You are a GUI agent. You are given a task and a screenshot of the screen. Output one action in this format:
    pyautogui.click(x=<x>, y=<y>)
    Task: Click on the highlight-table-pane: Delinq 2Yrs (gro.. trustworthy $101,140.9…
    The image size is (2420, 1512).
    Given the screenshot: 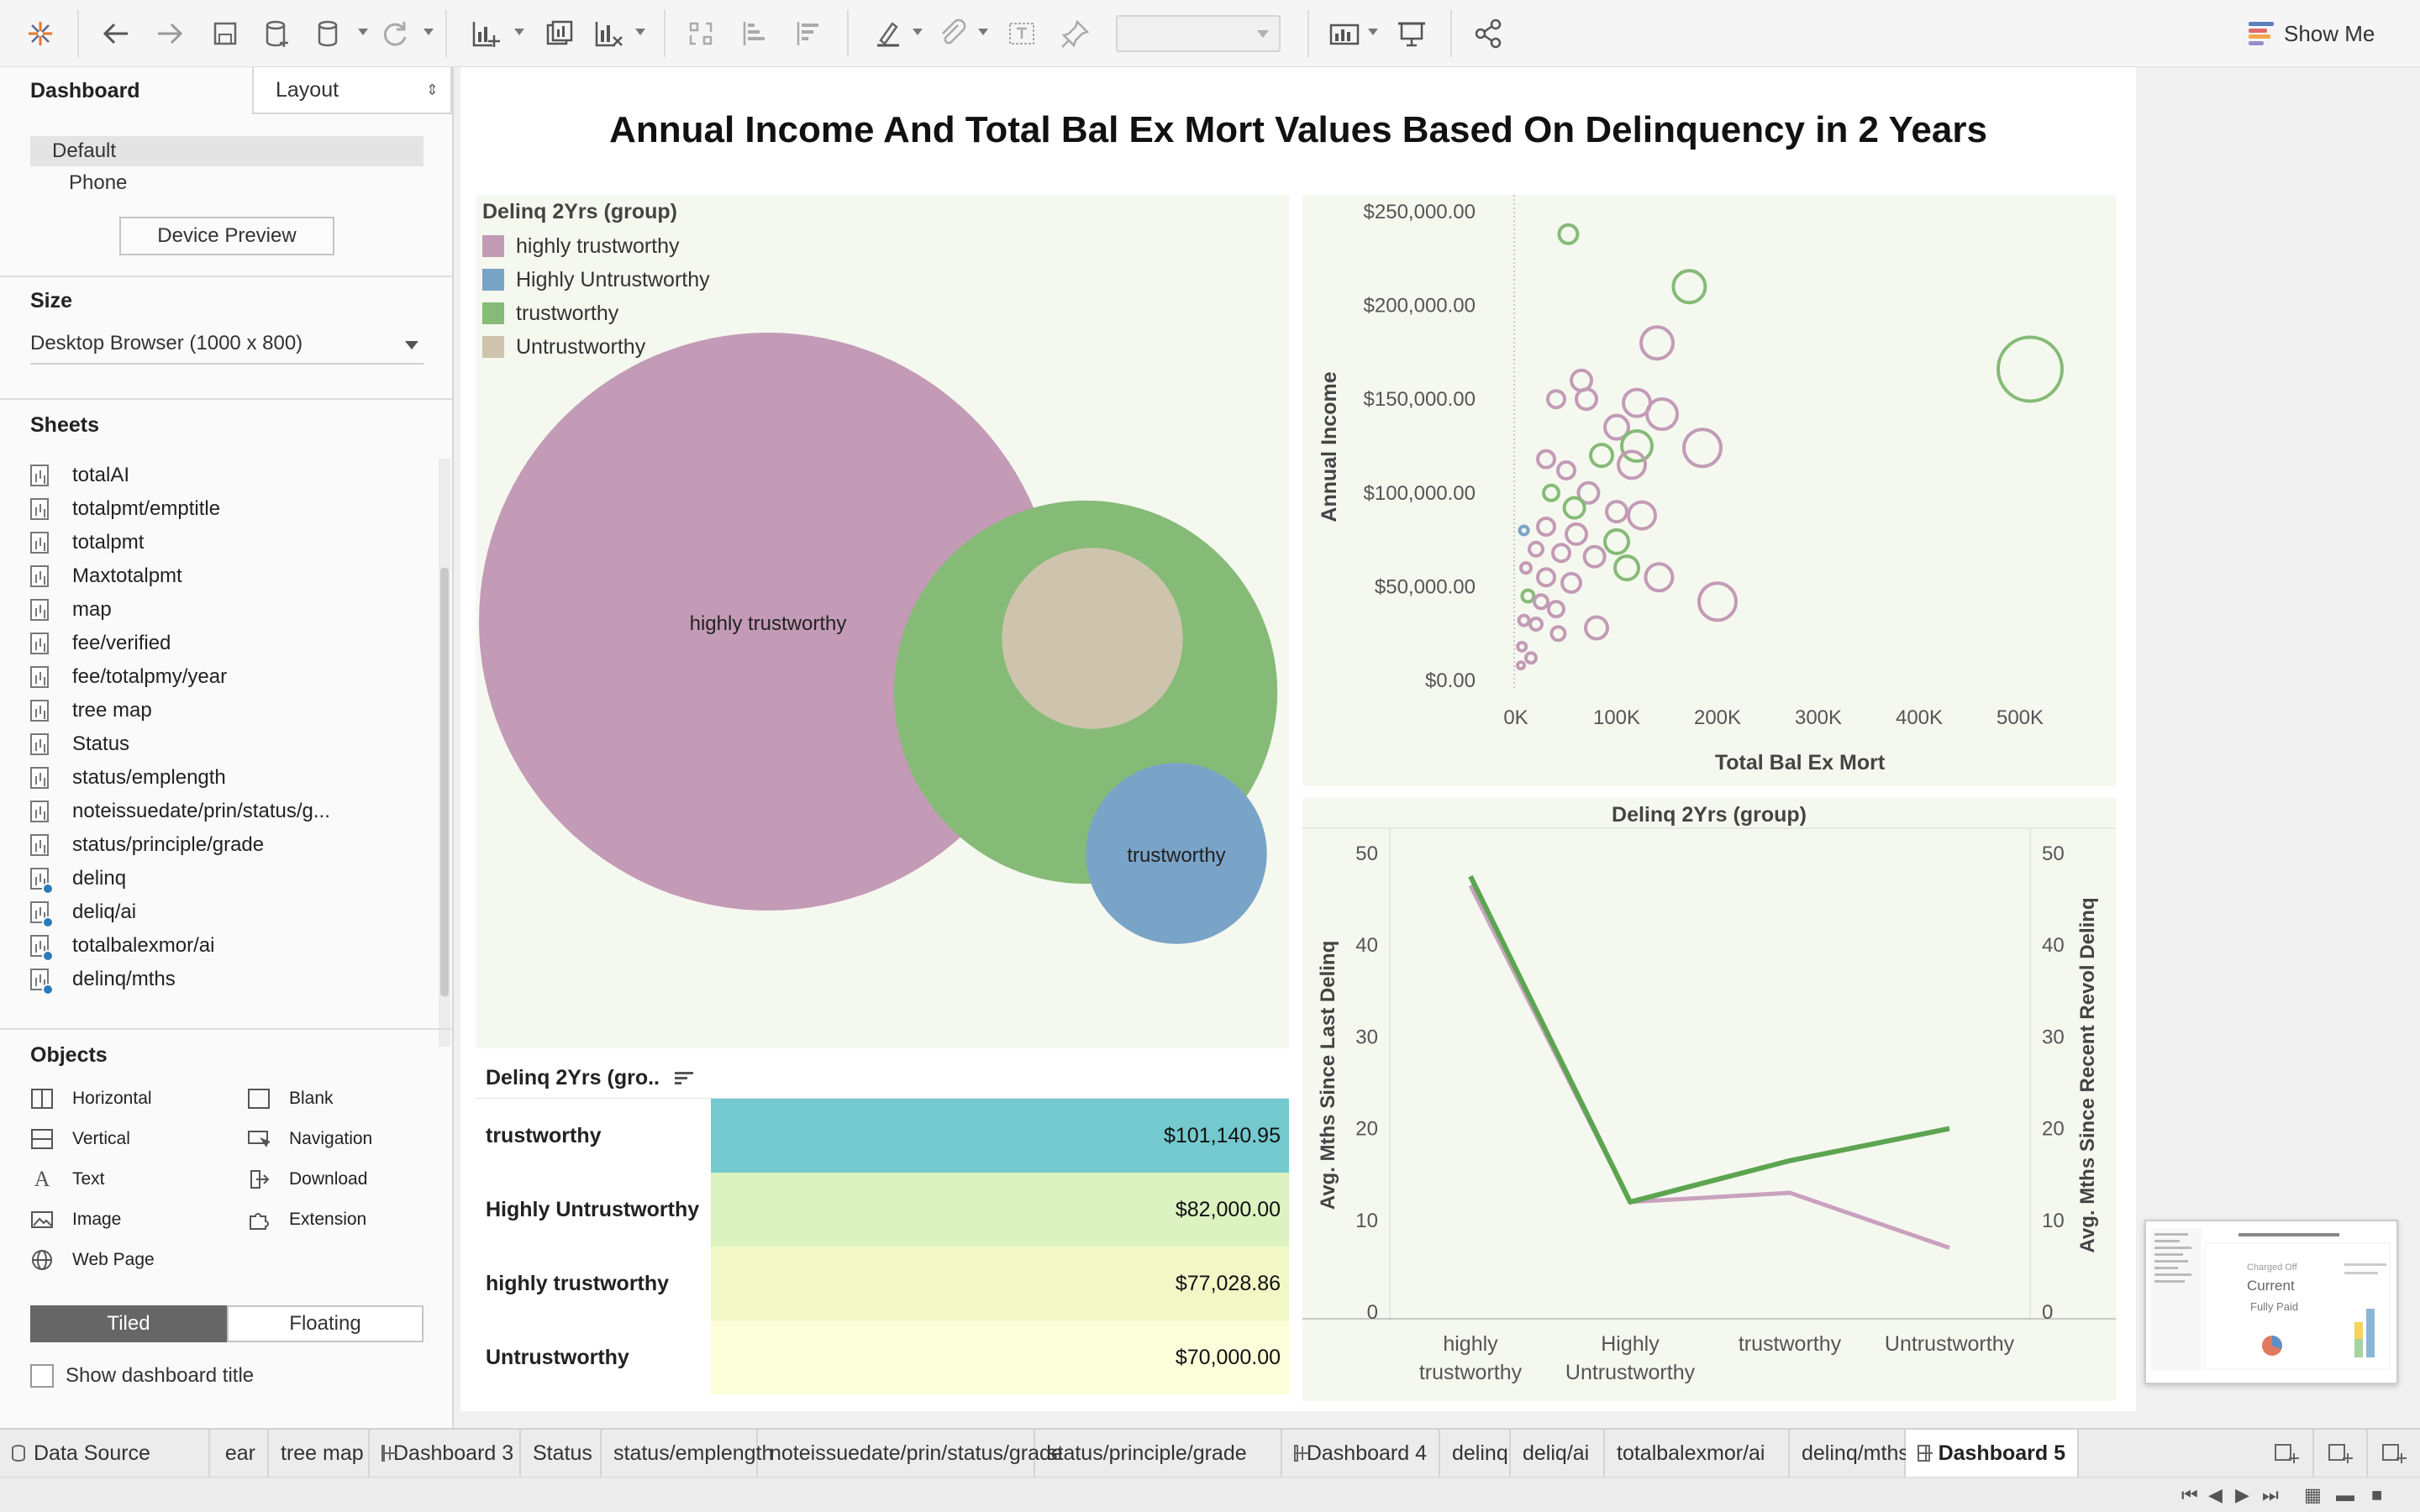 What is the action you would take?
    pyautogui.click(x=882, y=1229)
    